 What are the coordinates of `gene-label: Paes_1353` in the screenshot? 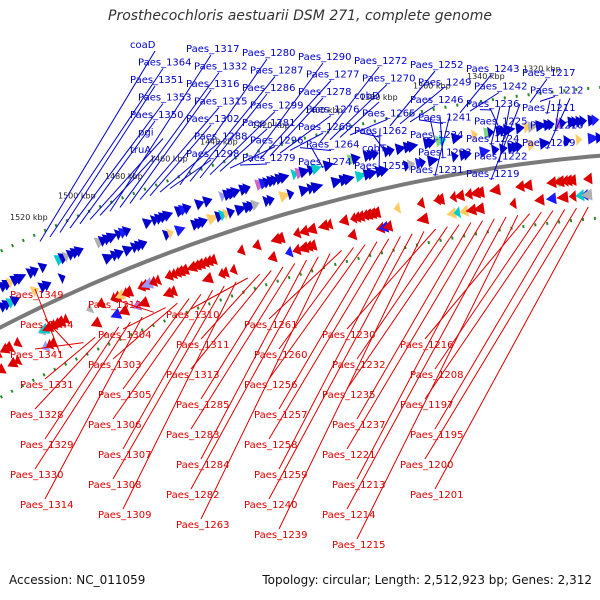 It's located at (165, 98).